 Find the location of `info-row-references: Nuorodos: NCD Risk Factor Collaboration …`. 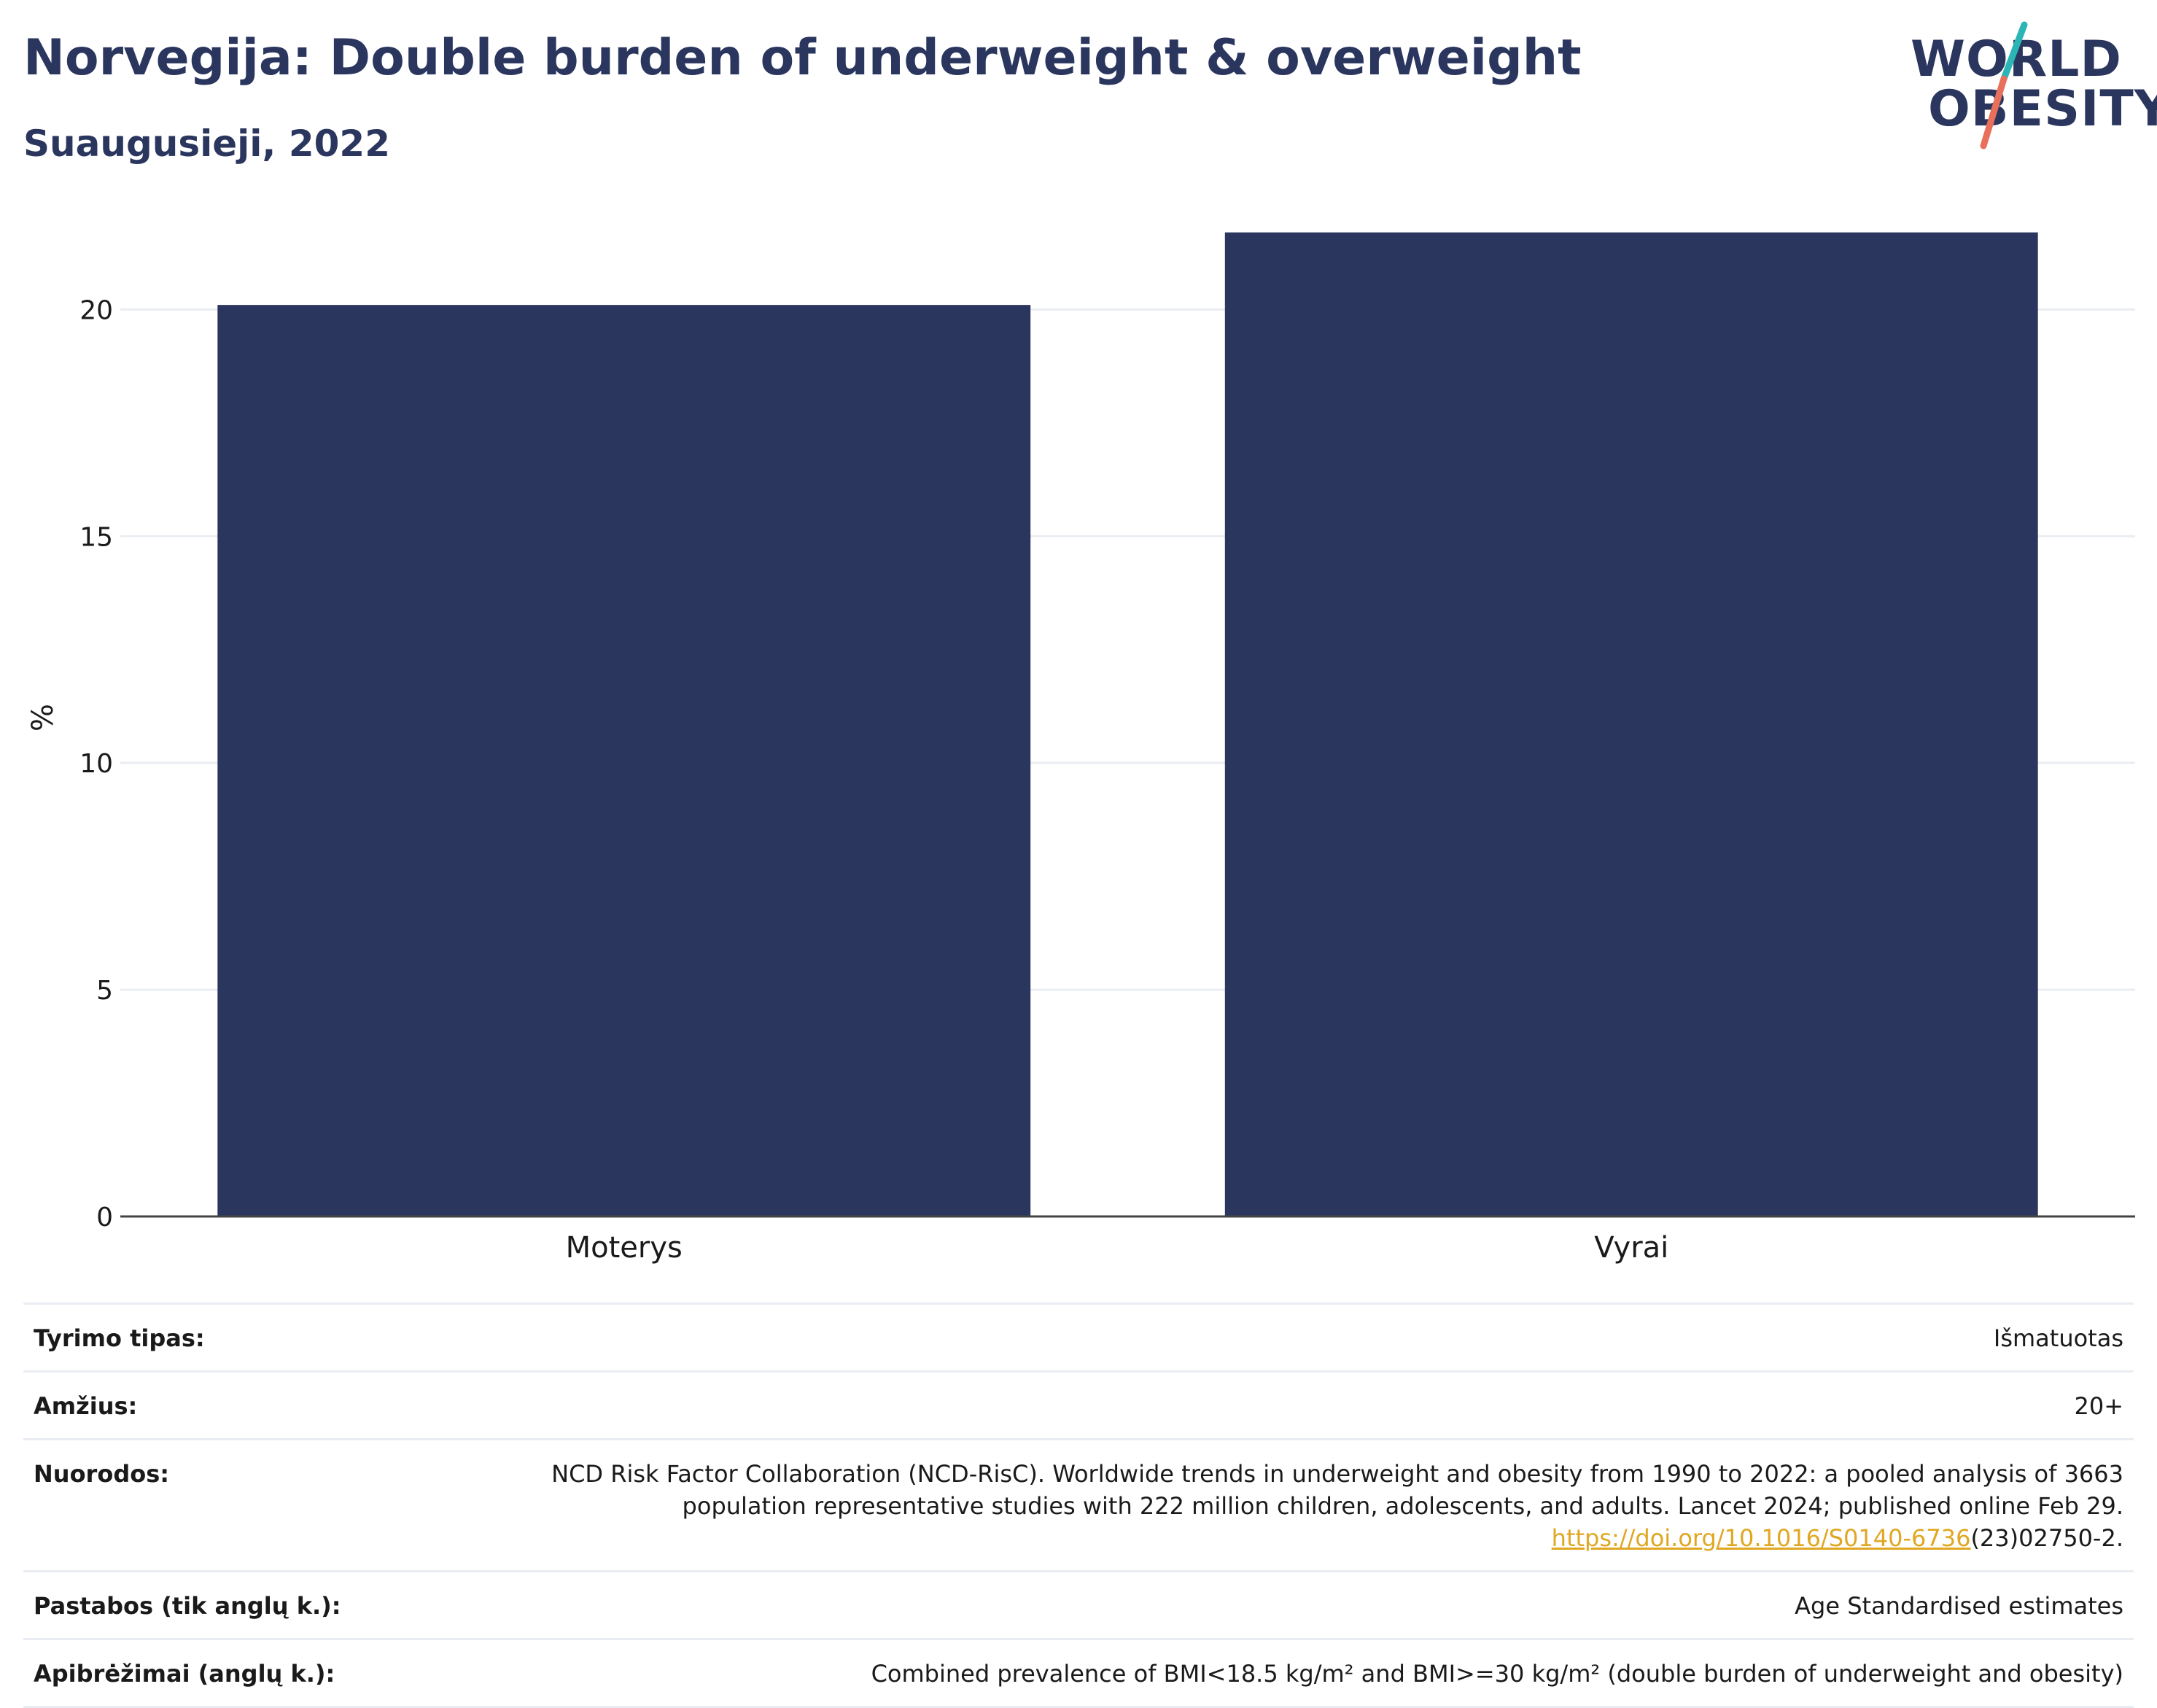

info-row-references: Nuorodos: NCD Risk Factor Collaboration … is located at coordinates (1078, 1504).